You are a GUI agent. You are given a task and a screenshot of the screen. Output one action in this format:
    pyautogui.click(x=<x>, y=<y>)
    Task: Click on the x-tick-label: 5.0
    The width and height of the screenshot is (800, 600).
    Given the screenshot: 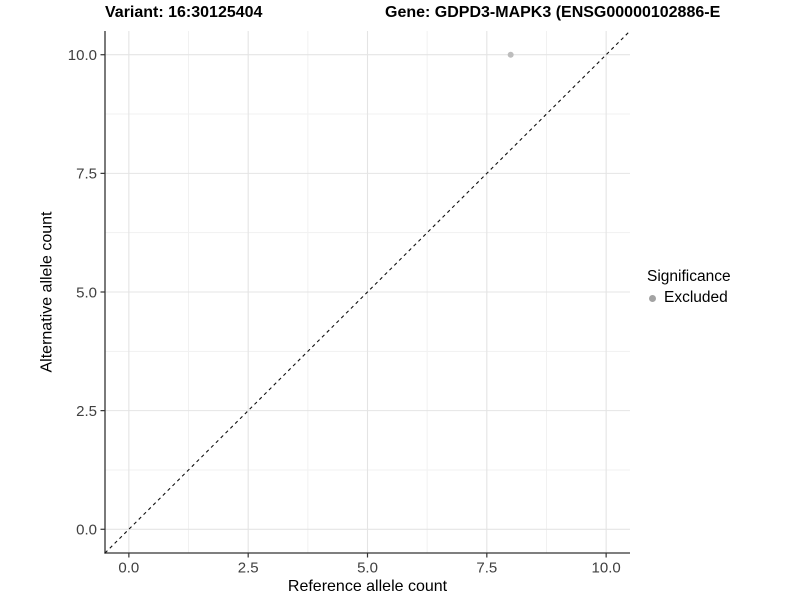 What is the action you would take?
    pyautogui.click(x=367, y=568)
    